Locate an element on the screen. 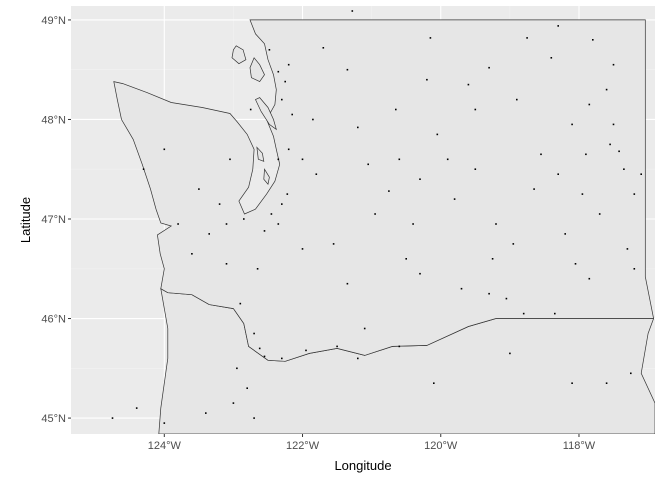  y-tick-label: 46°N is located at coordinates (53, 320).